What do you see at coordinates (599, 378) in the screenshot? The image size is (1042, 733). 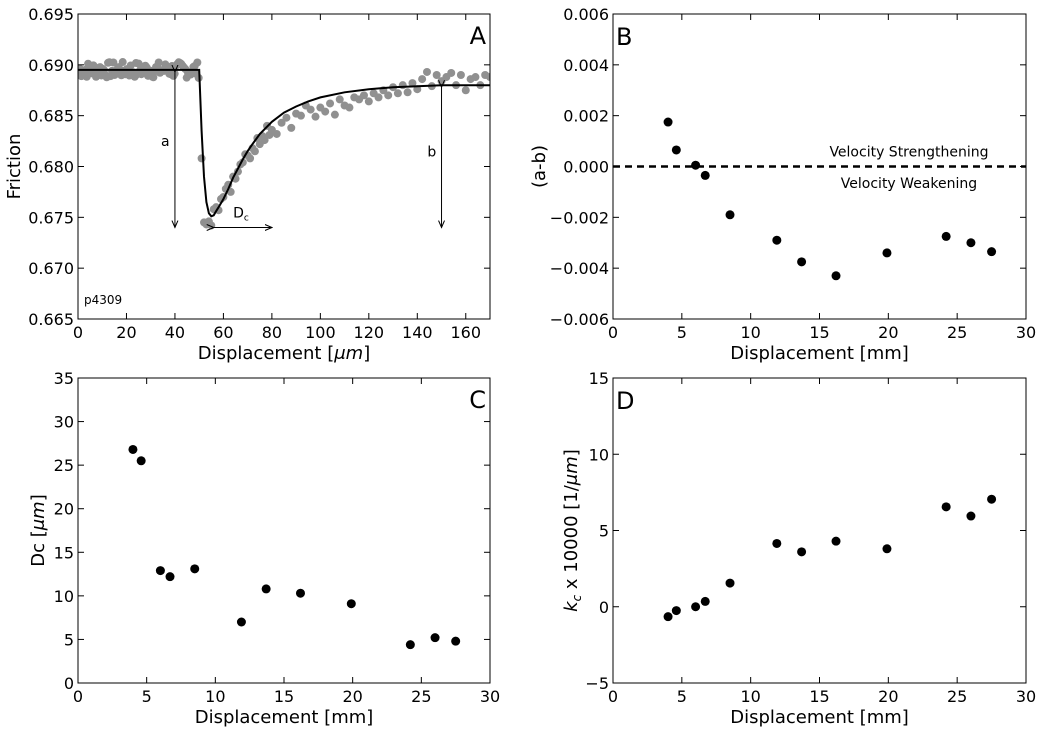 I see `y-tick-label: 15` at bounding box center [599, 378].